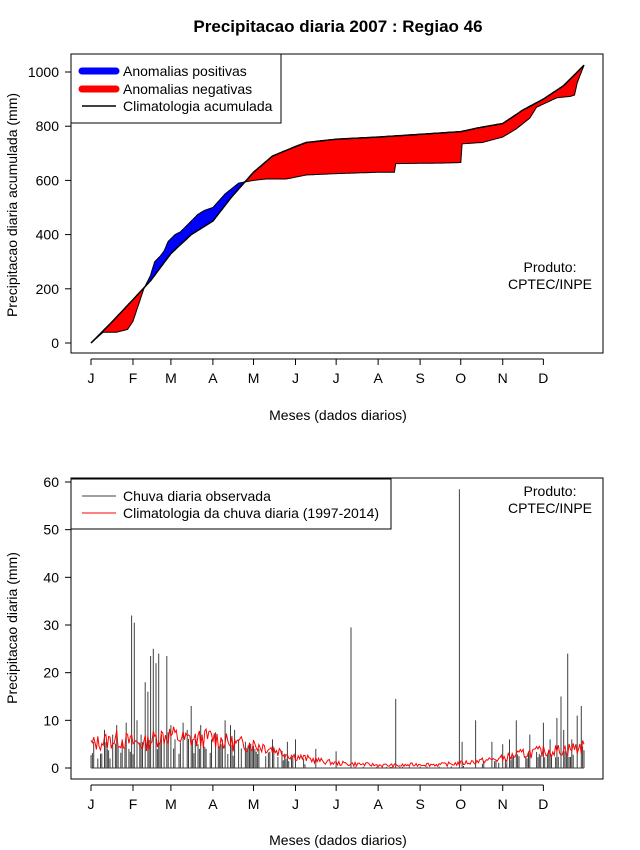 The width and height of the screenshot is (640, 850). Describe the element at coordinates (338, 415) in the screenshot. I see `x-axis-label-top: Meses (dados diarios)` at that location.